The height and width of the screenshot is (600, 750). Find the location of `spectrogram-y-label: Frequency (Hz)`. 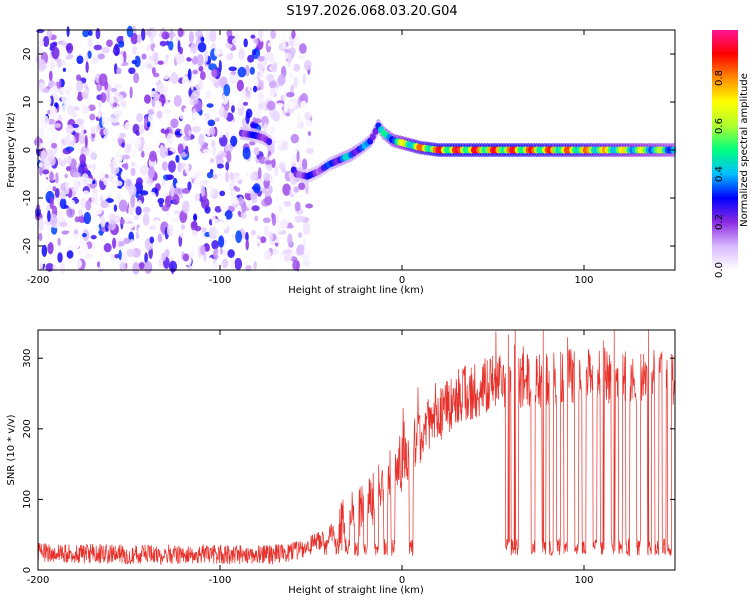

spectrogram-y-label: Frequency (Hz) is located at coordinates (11, 150).